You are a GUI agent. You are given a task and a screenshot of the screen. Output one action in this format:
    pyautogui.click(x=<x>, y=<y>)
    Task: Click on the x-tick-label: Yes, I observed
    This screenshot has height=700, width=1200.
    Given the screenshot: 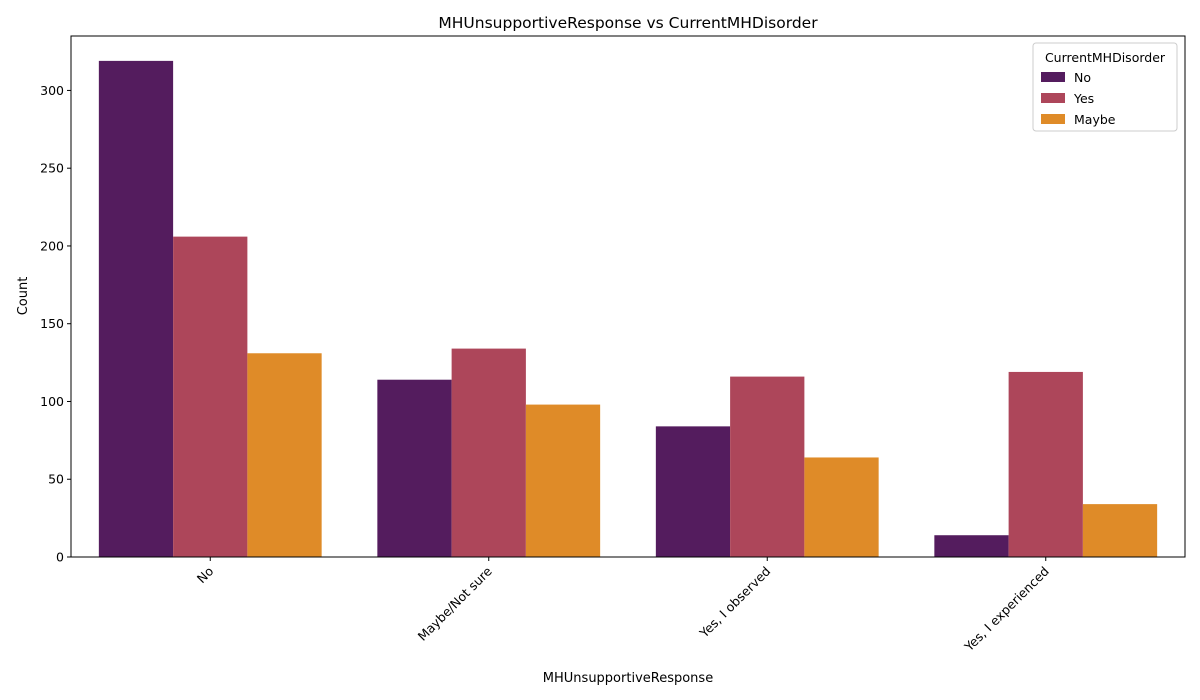 What is the action you would take?
    pyautogui.click(x=735, y=603)
    